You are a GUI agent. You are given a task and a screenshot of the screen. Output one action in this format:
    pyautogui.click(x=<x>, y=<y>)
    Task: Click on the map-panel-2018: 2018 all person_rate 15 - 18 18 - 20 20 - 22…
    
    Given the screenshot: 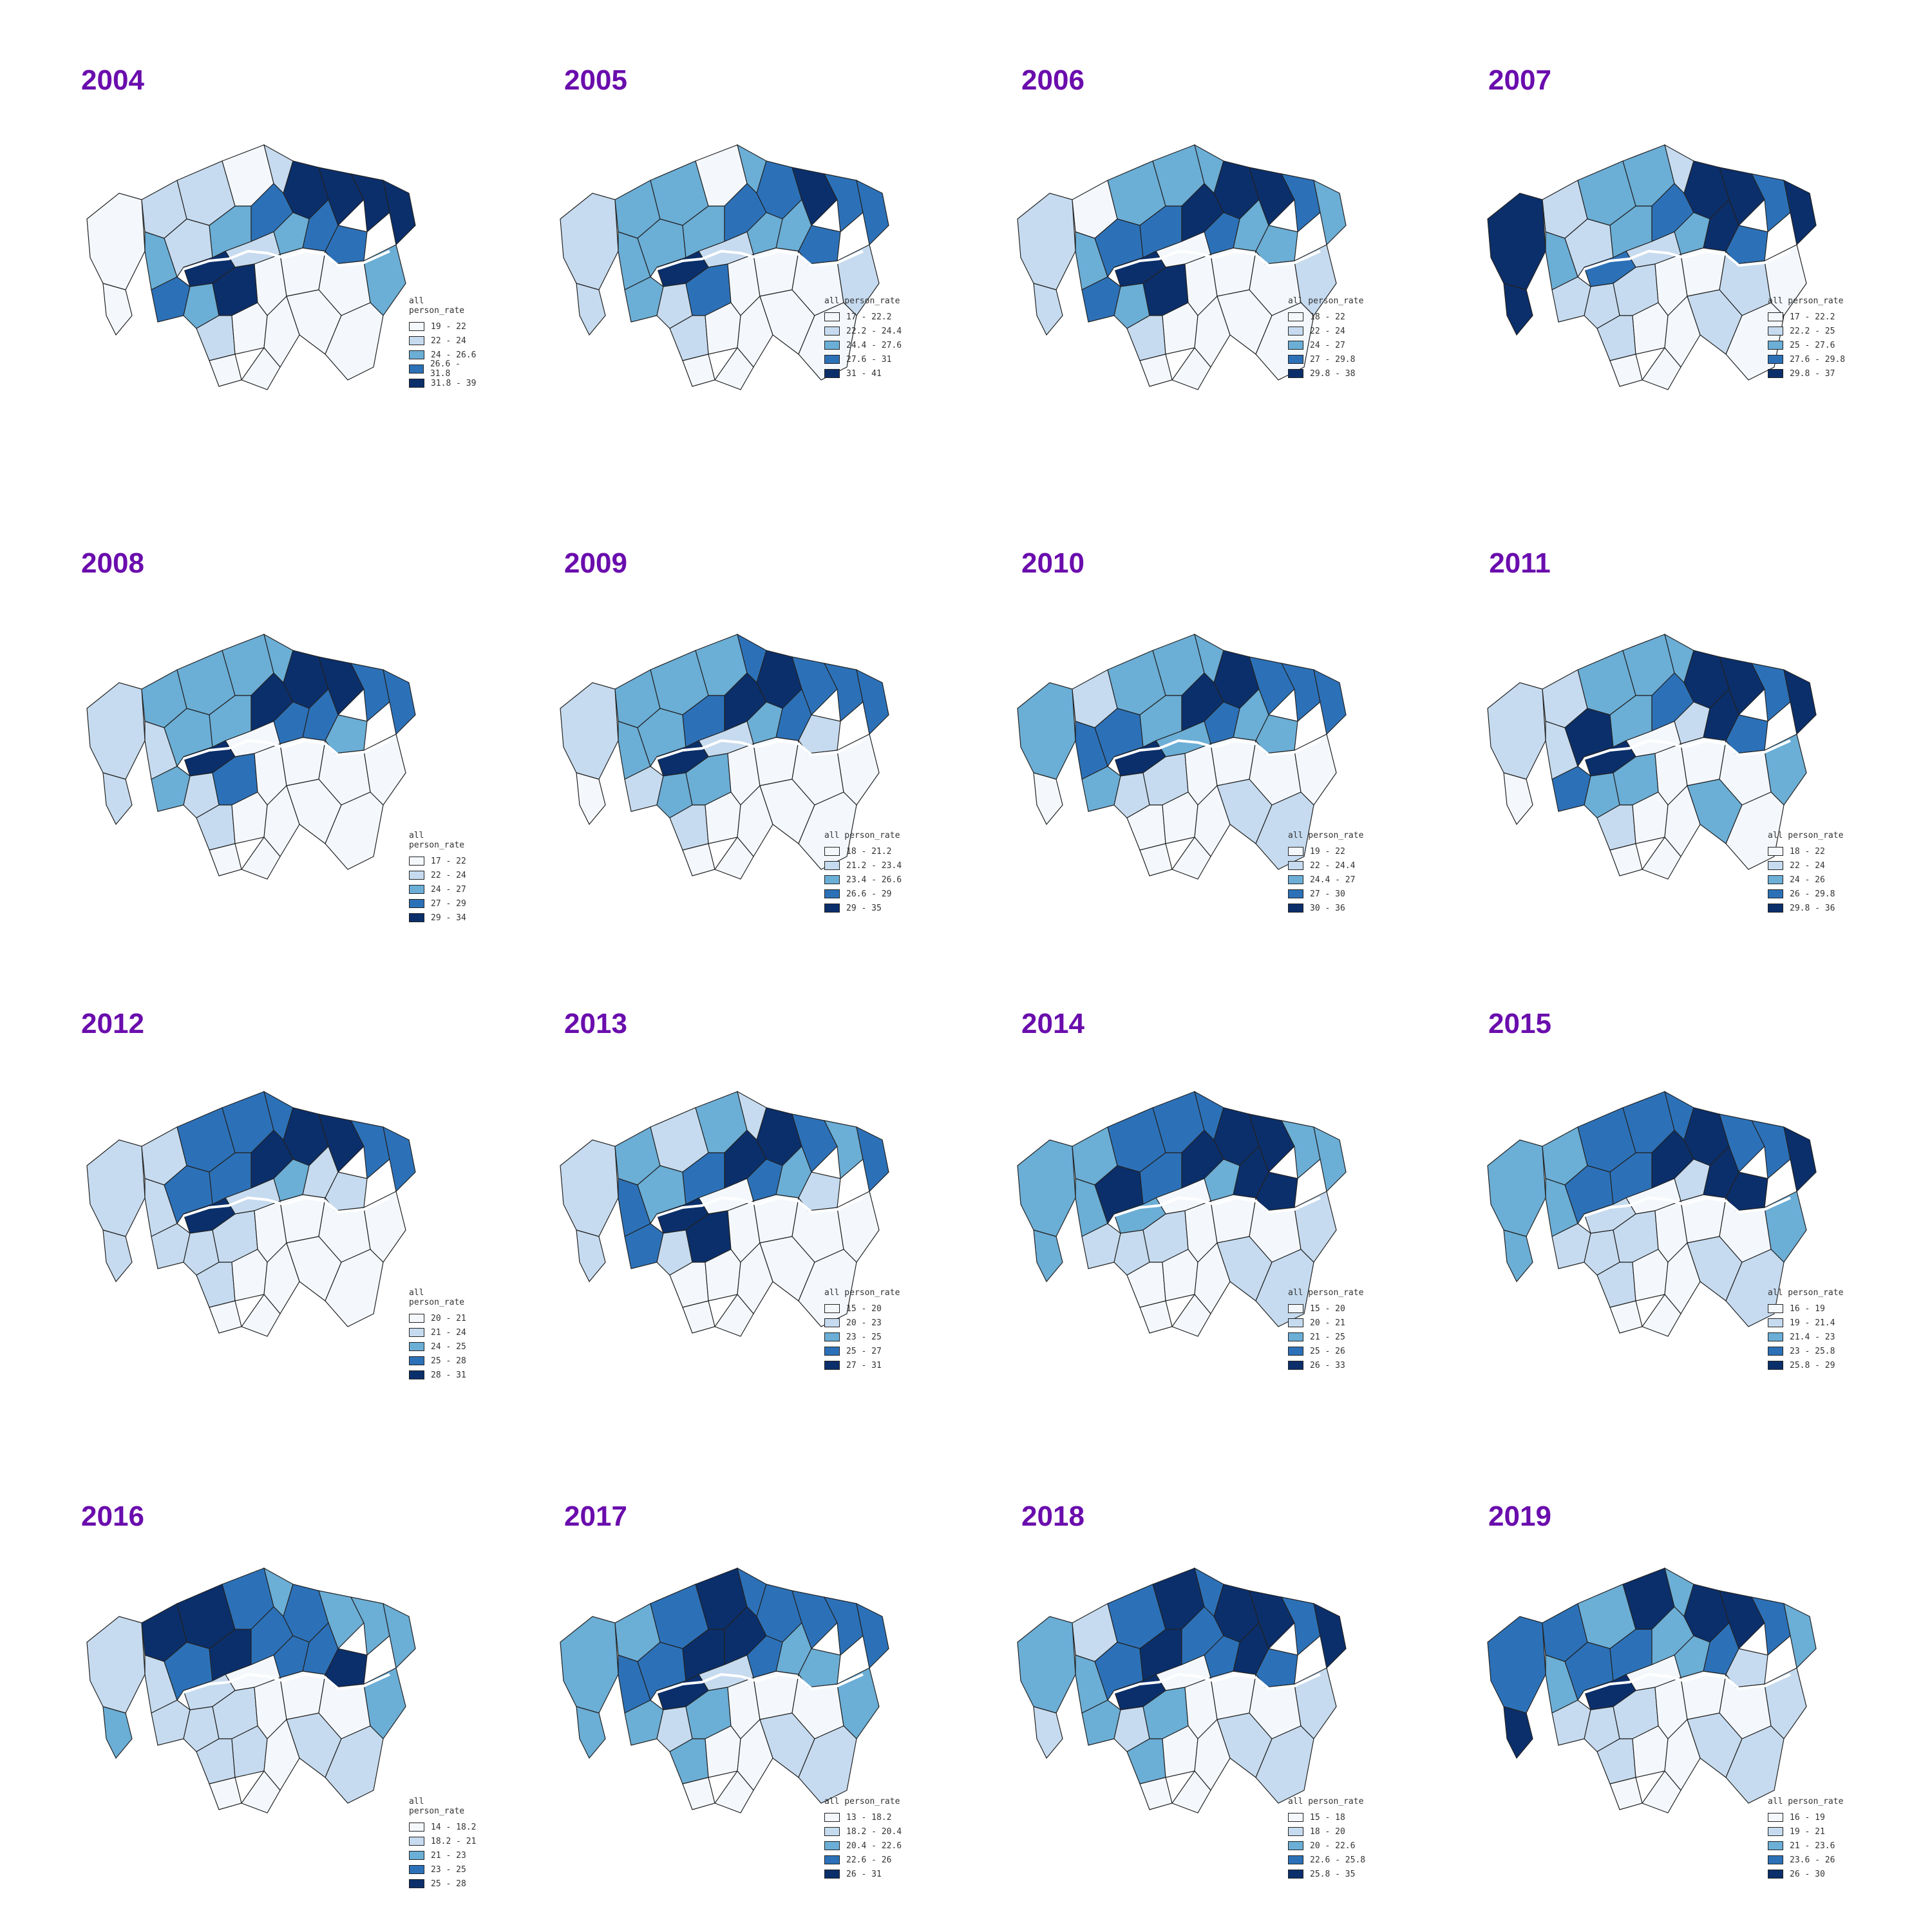 What is the action you would take?
    pyautogui.click(x=1181, y=1651)
    